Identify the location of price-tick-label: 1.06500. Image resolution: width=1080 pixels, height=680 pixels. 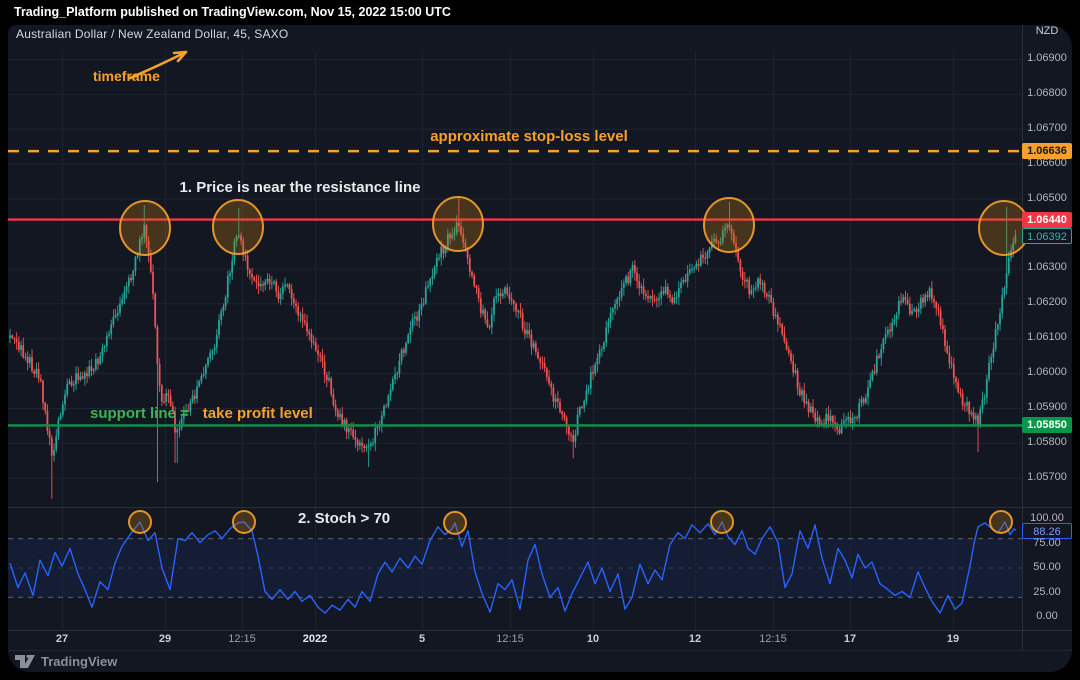
(1047, 197).